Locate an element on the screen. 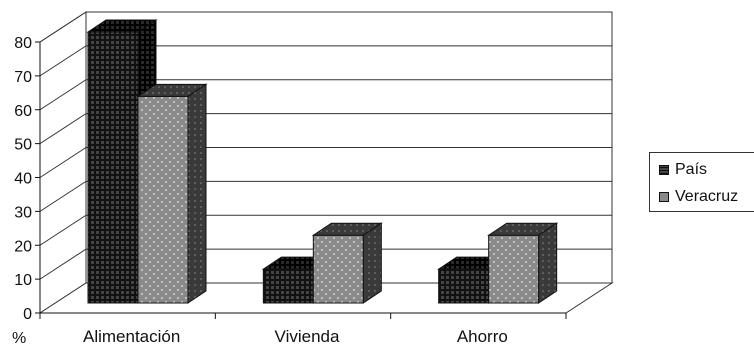  bar-side-veracruz-alimentacin is located at coordinates (197, 193).